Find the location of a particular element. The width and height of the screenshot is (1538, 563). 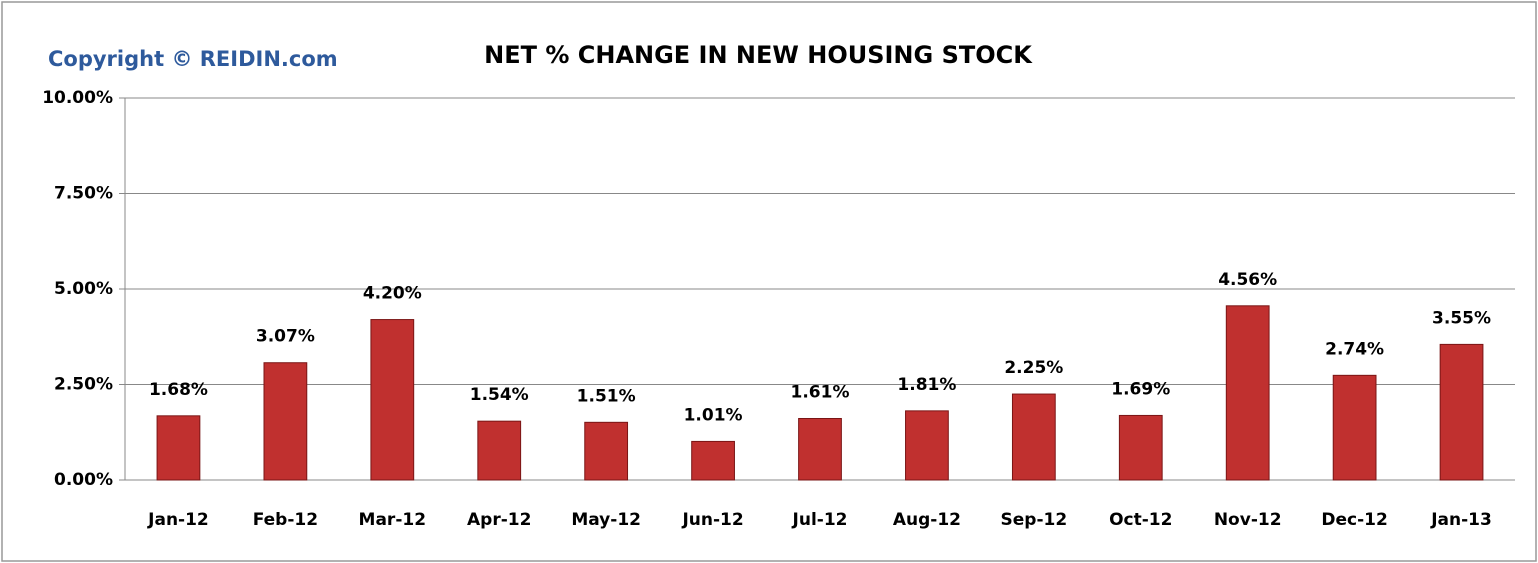

y-tick-label: 10.00% is located at coordinates (77, 98).